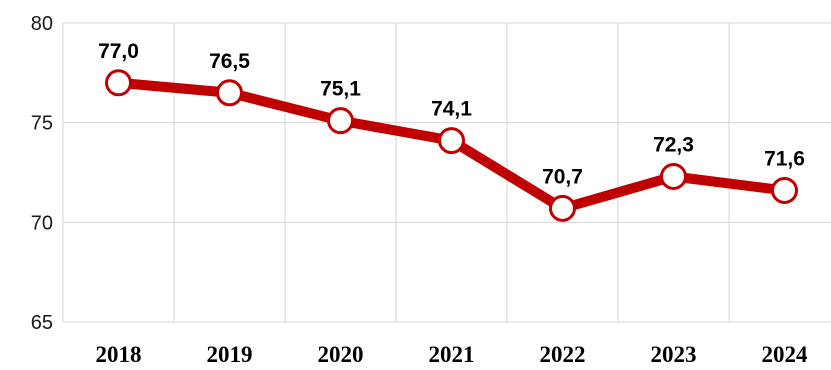 Image resolution: width=831 pixels, height=370 pixels. What do you see at coordinates (674, 354) in the screenshot?
I see `x-tick-label: 2023` at bounding box center [674, 354].